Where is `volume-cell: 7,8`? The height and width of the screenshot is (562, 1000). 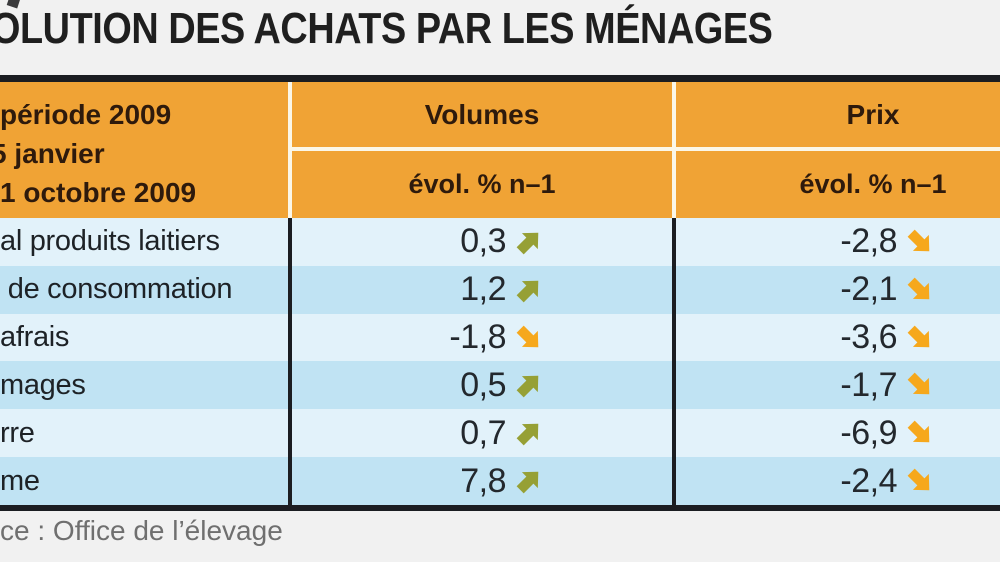 volume-cell: 7,8 is located at coordinates (482, 481).